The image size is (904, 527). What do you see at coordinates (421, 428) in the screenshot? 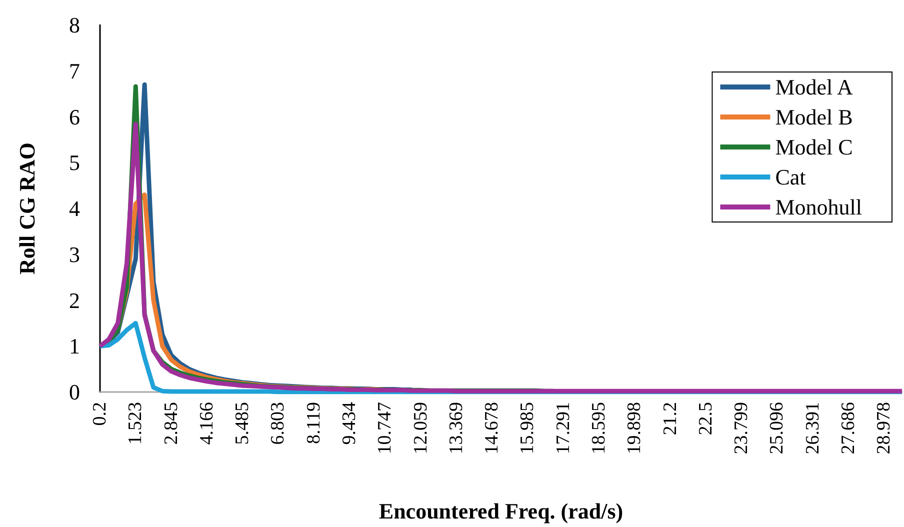
I see `x-tick-label: 12.059` at bounding box center [421, 428].